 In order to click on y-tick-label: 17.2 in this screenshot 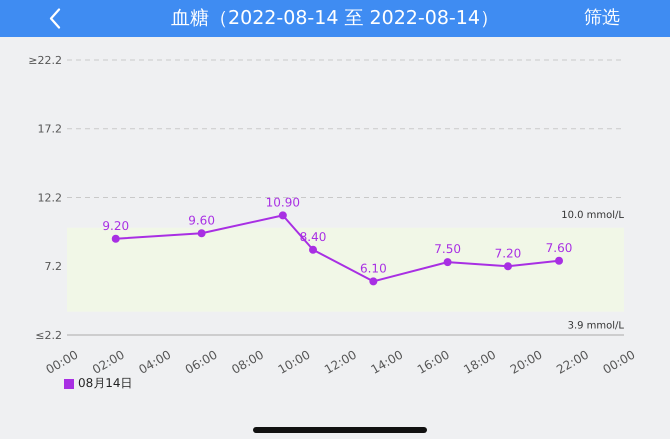, I will do `click(50, 129)`.